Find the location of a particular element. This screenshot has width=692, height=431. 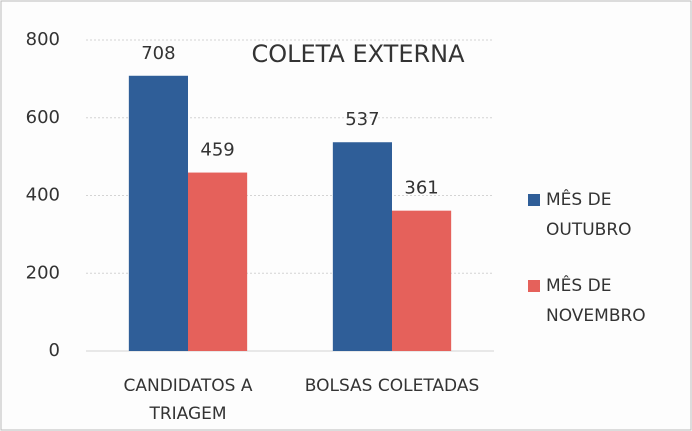

legend-label: MÊS DE OUTUBRO is located at coordinates (589, 215).